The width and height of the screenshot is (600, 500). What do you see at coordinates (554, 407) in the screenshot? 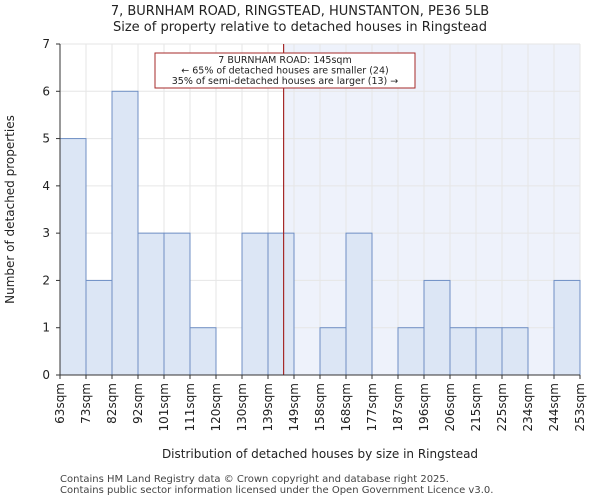
I see `x-tick-label: 244sqm` at bounding box center [554, 407].